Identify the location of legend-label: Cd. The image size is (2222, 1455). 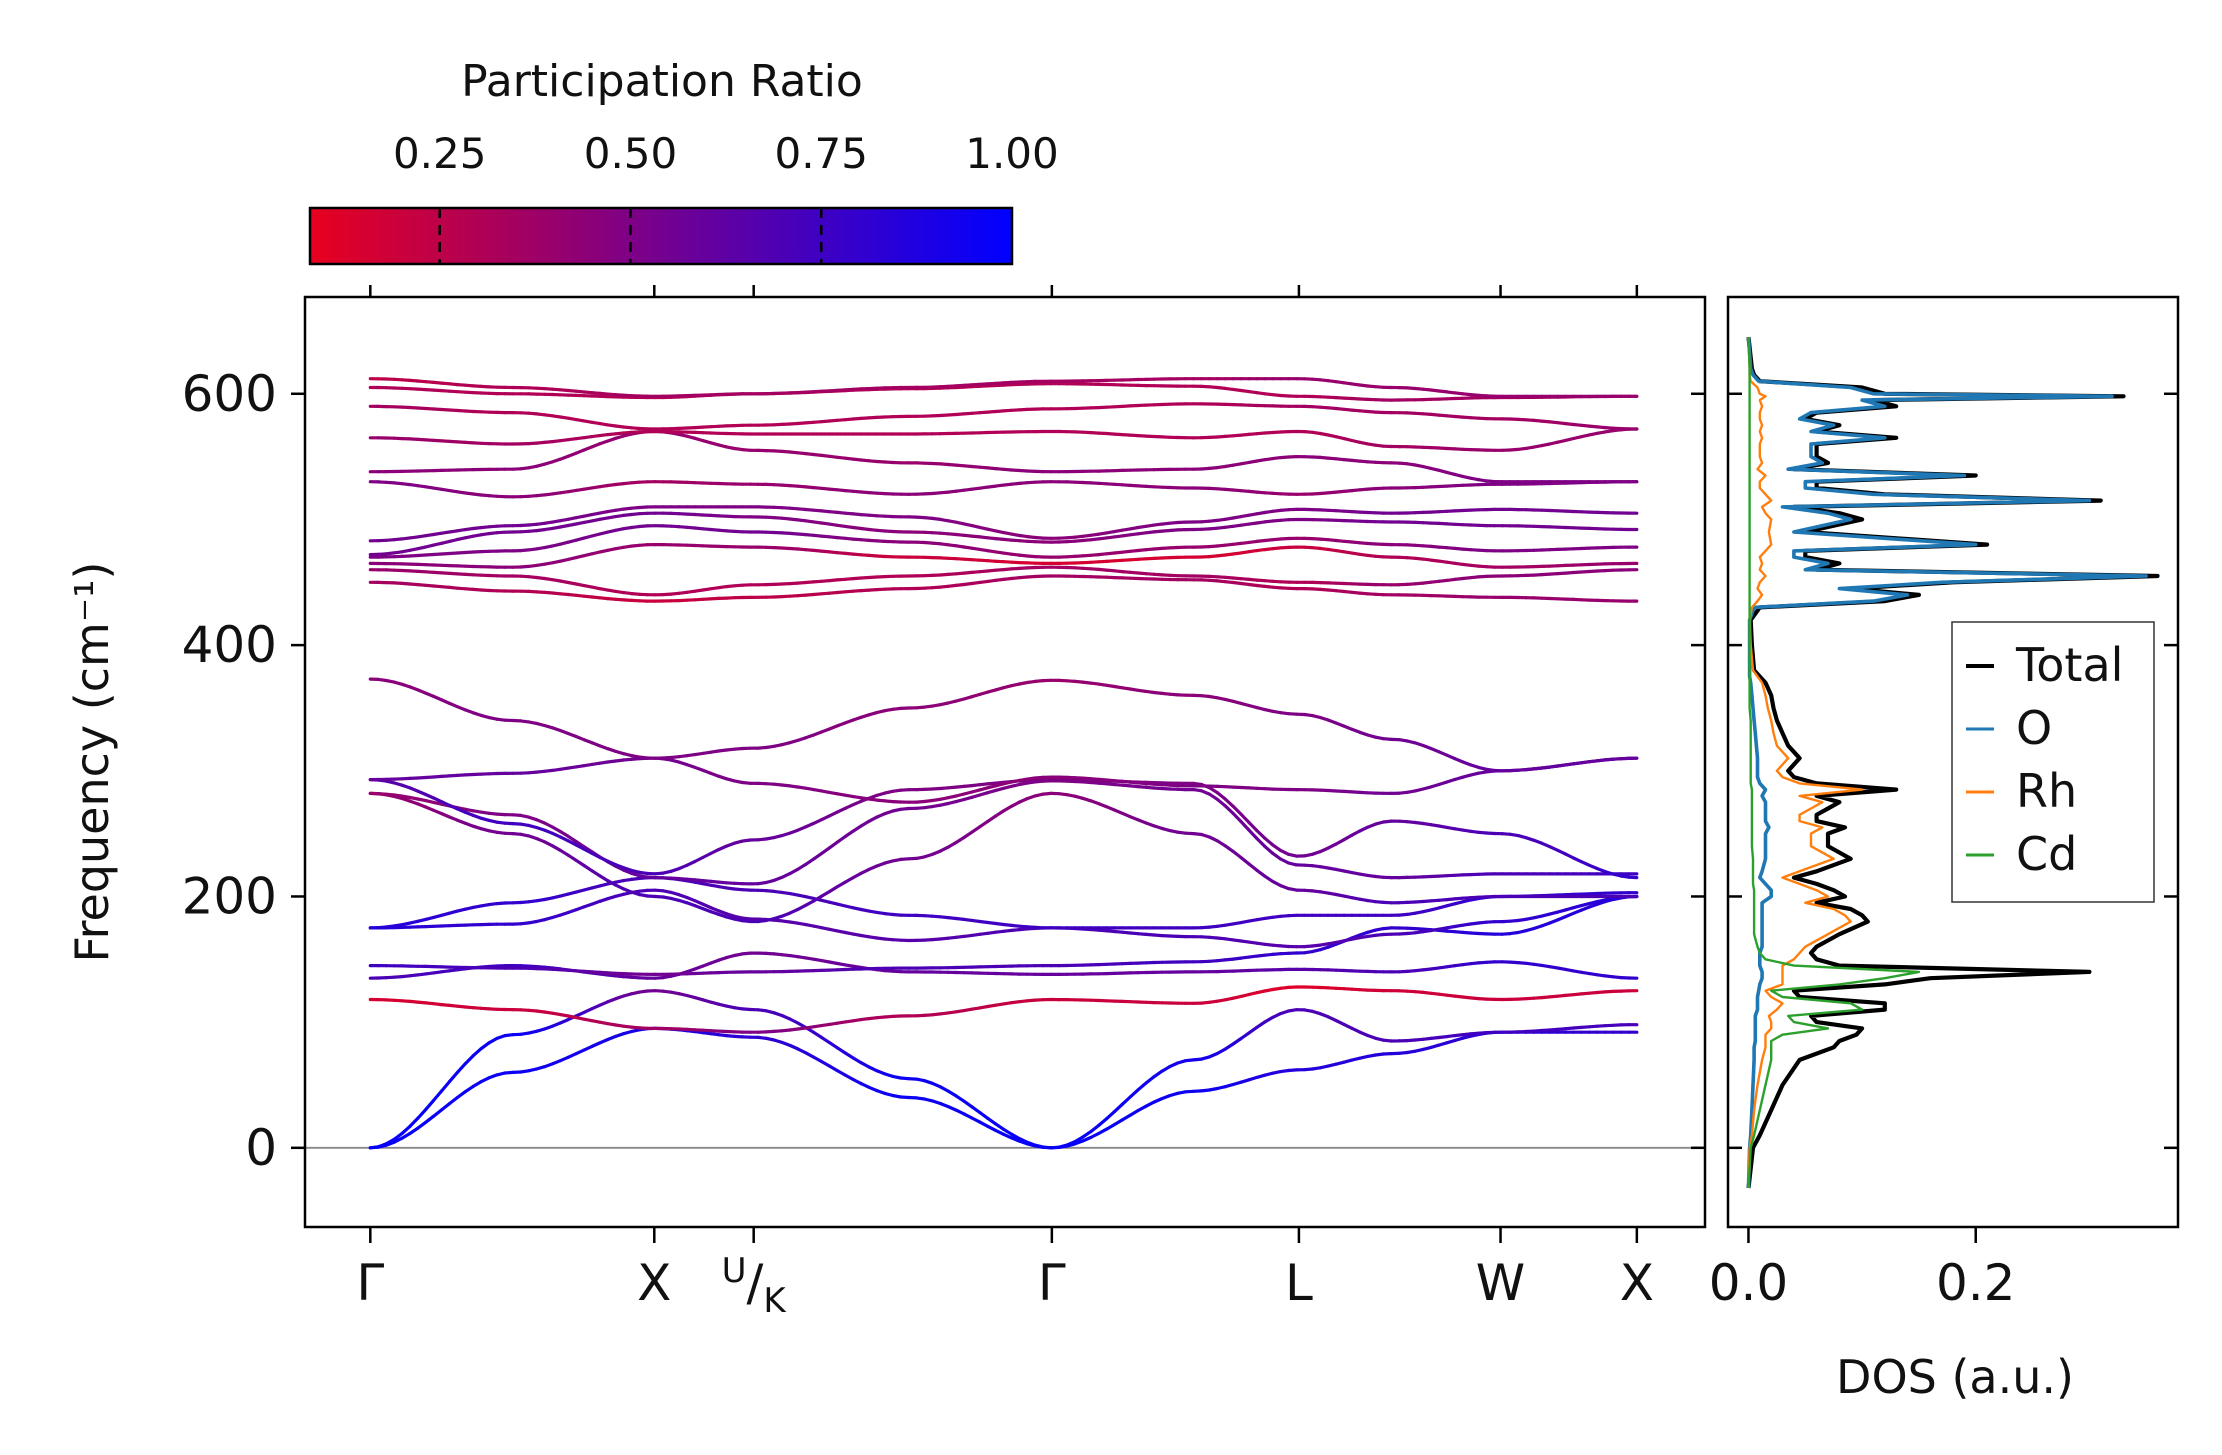
(2046, 854).